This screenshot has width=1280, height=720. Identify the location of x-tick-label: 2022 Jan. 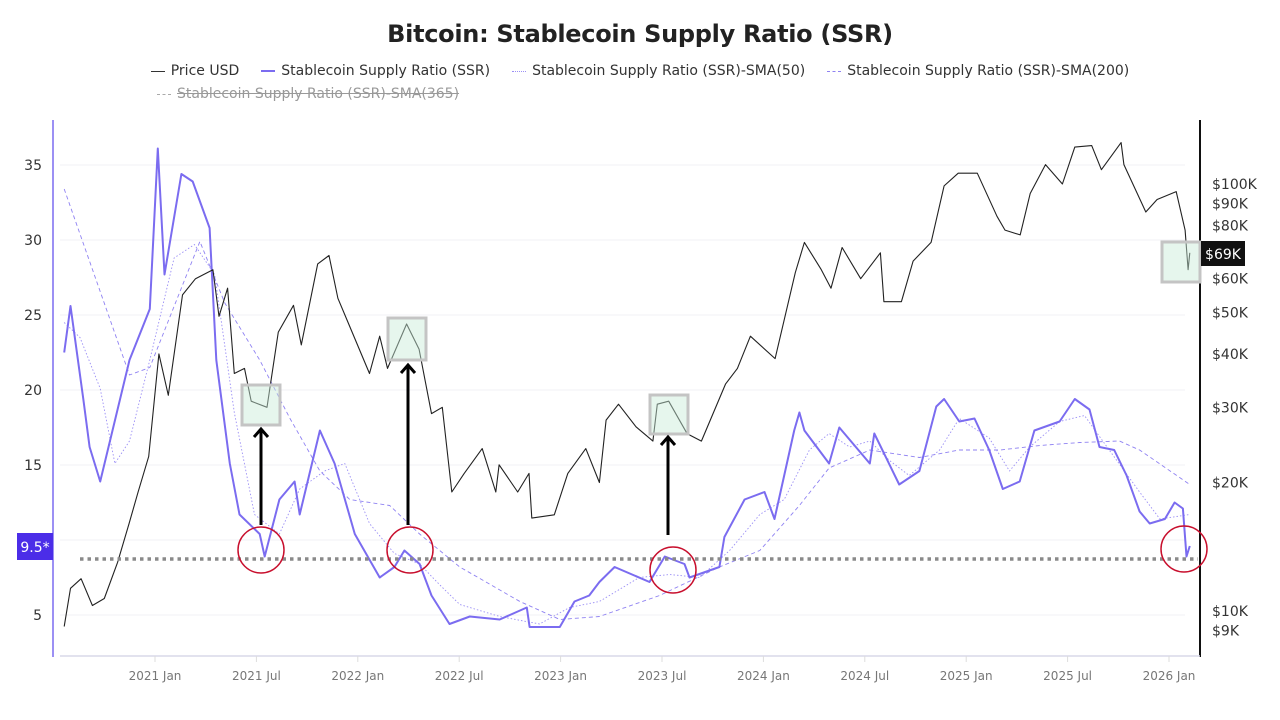
(357, 676).